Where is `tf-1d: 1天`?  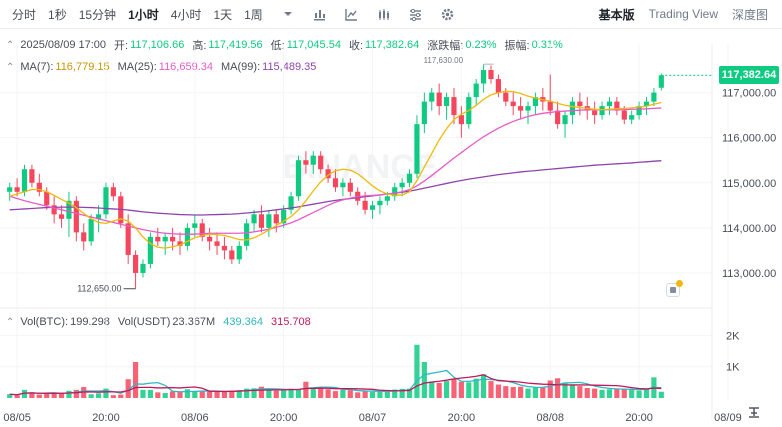
tf-1d: 1天 is located at coordinates (223, 14).